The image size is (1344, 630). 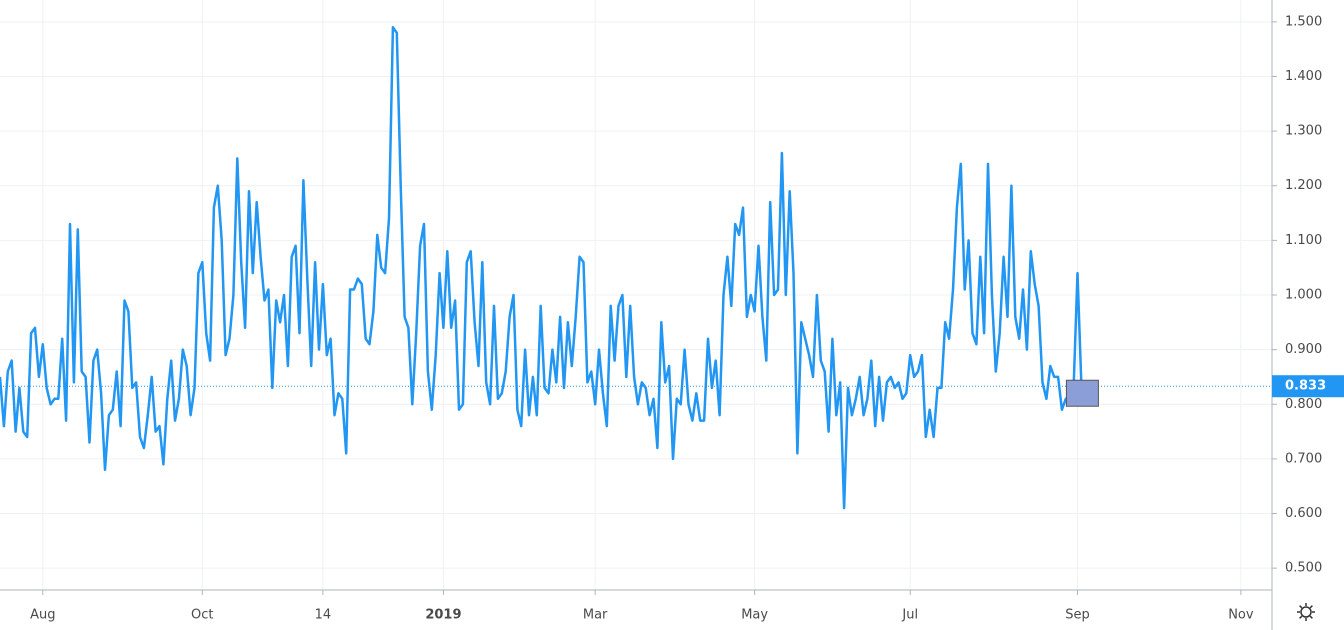 What do you see at coordinates (1306, 612) in the screenshot?
I see `settings-icon` at bounding box center [1306, 612].